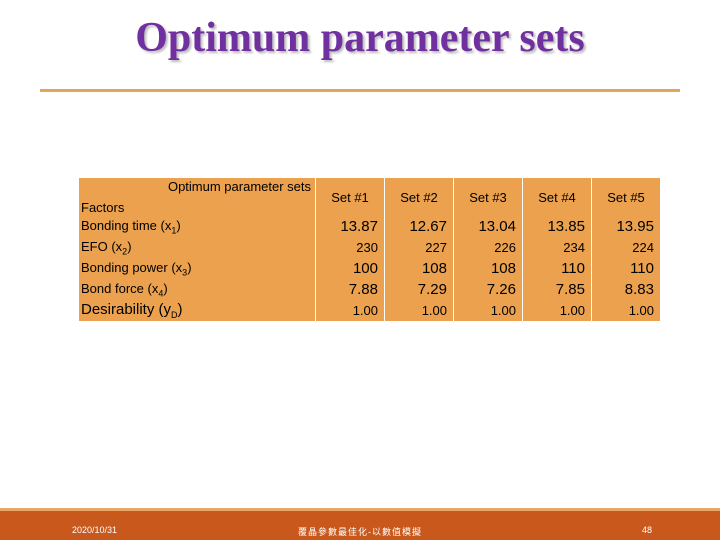  Describe the element at coordinates (360, 524) in the screenshot. I see `footer-bar: 2020/10/31 覆晶參數最佳化-以數值模擬 48` at that location.